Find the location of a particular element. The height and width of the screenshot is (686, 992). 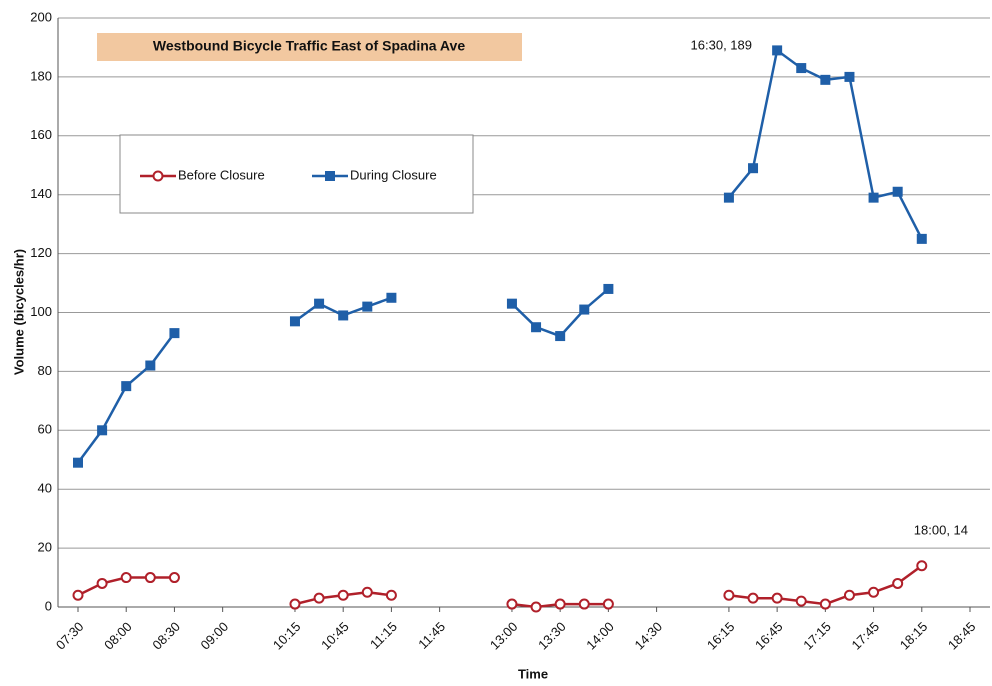

x-tick-label: 08:30 is located at coordinates (166, 636).